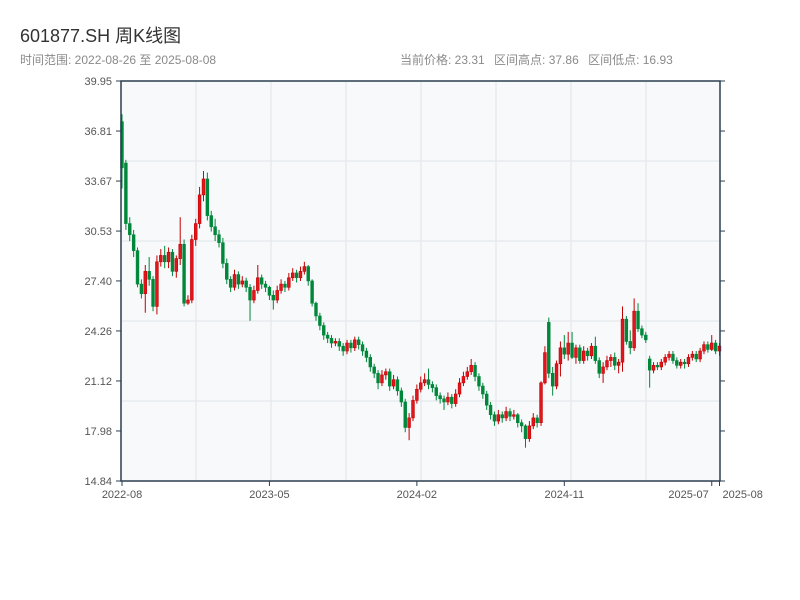 This screenshot has height=600, width=800. Describe the element at coordinates (688, 495) in the screenshot. I see `x-tick-label: 2025-07` at that location.